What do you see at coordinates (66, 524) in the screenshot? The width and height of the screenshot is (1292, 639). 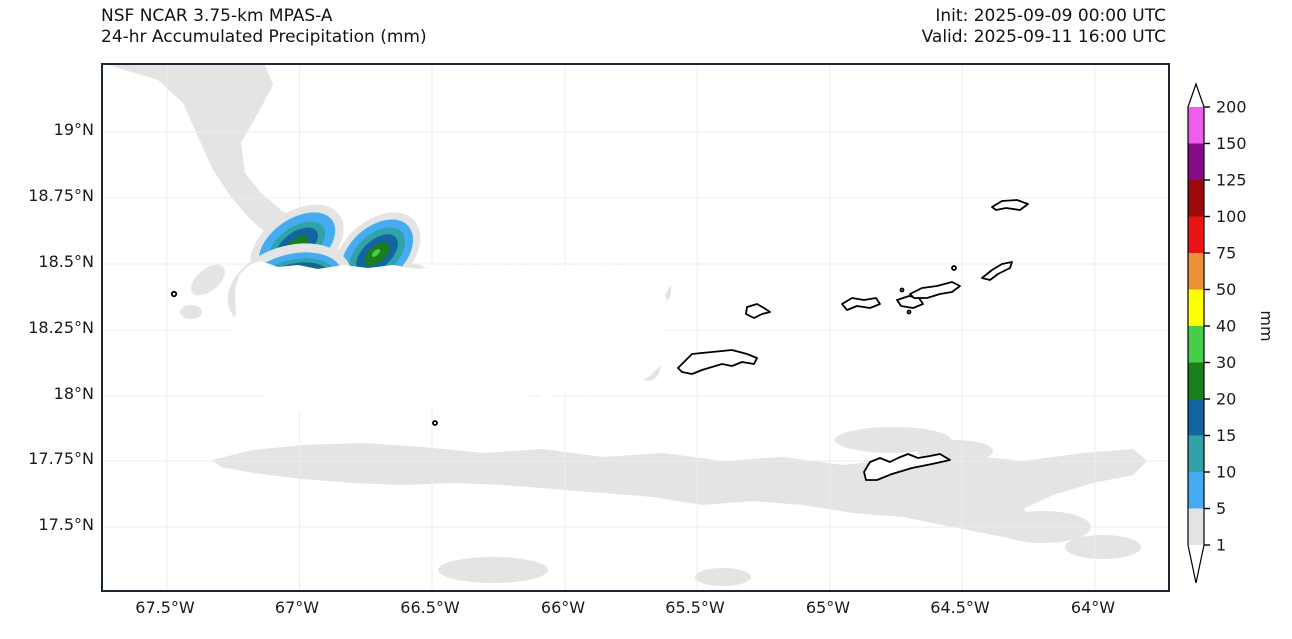 I see `y-tick-175n: 17.5°N` at bounding box center [66, 524].